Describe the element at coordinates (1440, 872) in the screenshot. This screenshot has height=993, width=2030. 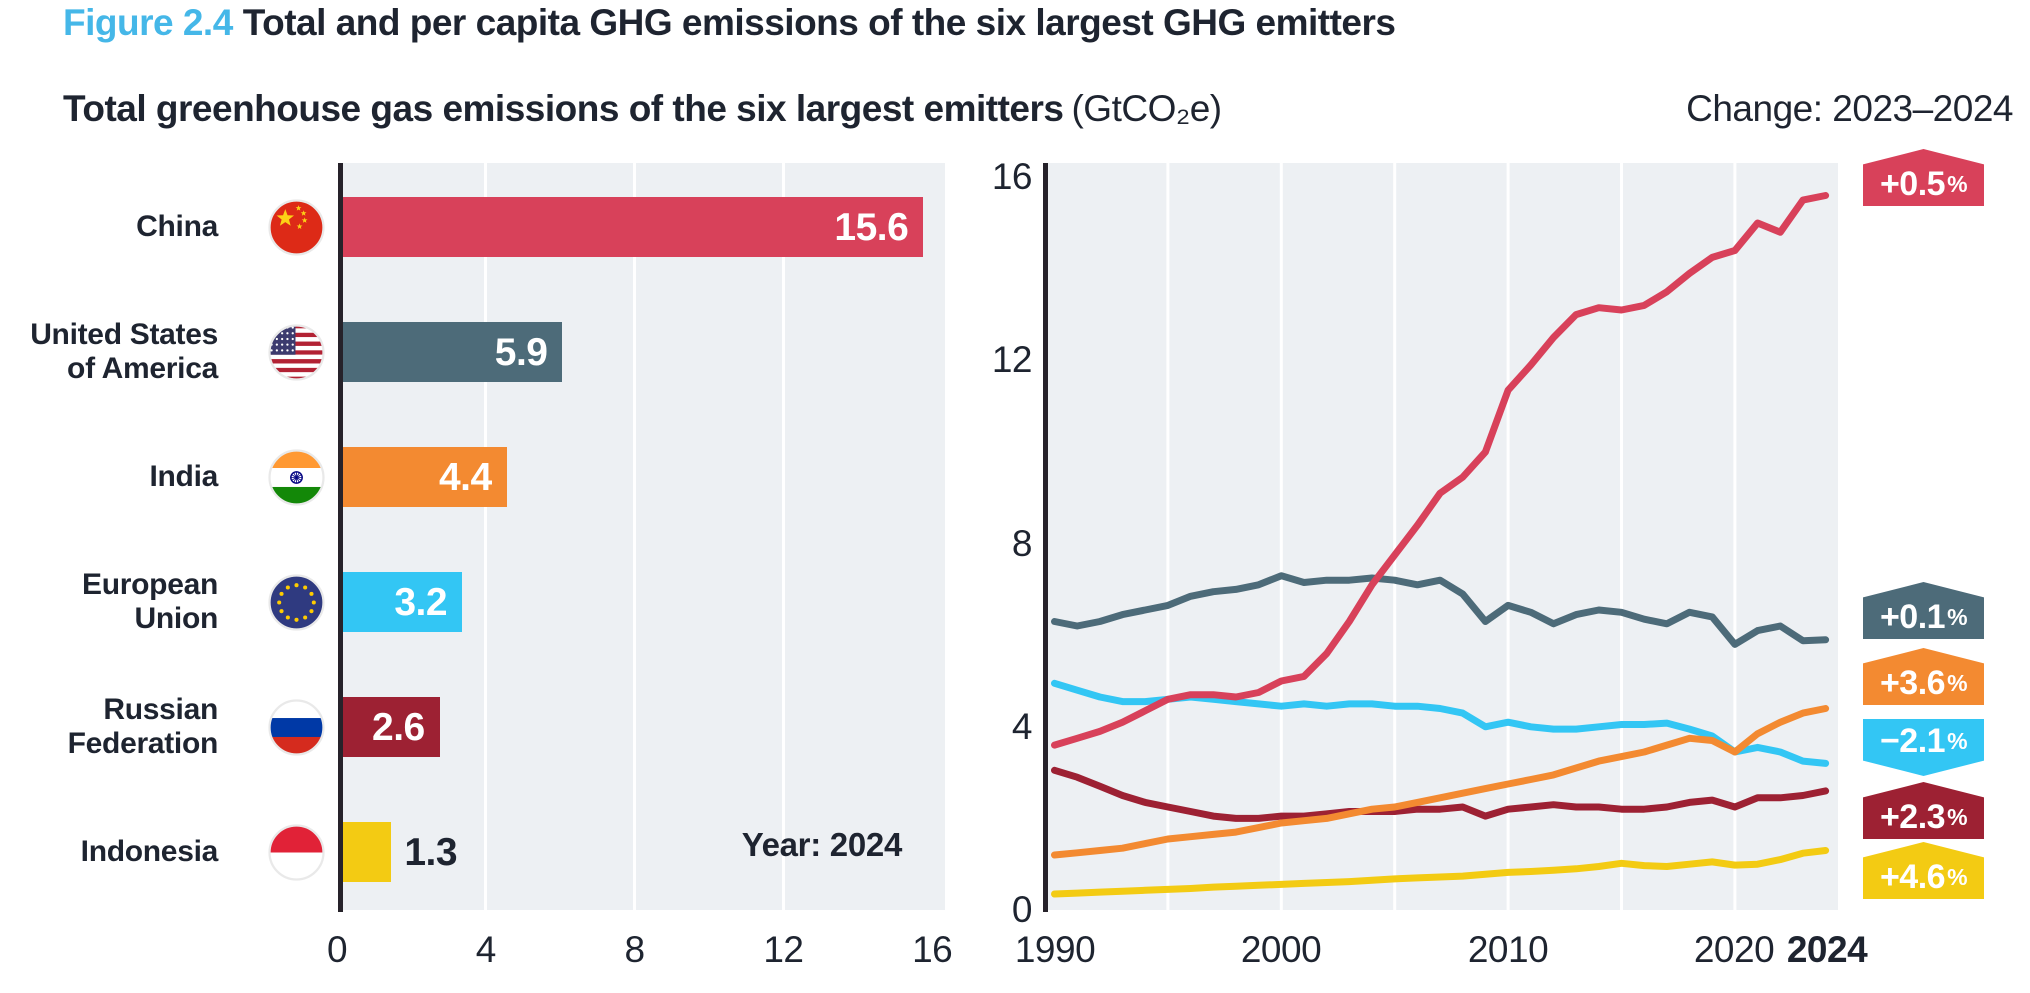
I see `series-line-indonesia` at that location.